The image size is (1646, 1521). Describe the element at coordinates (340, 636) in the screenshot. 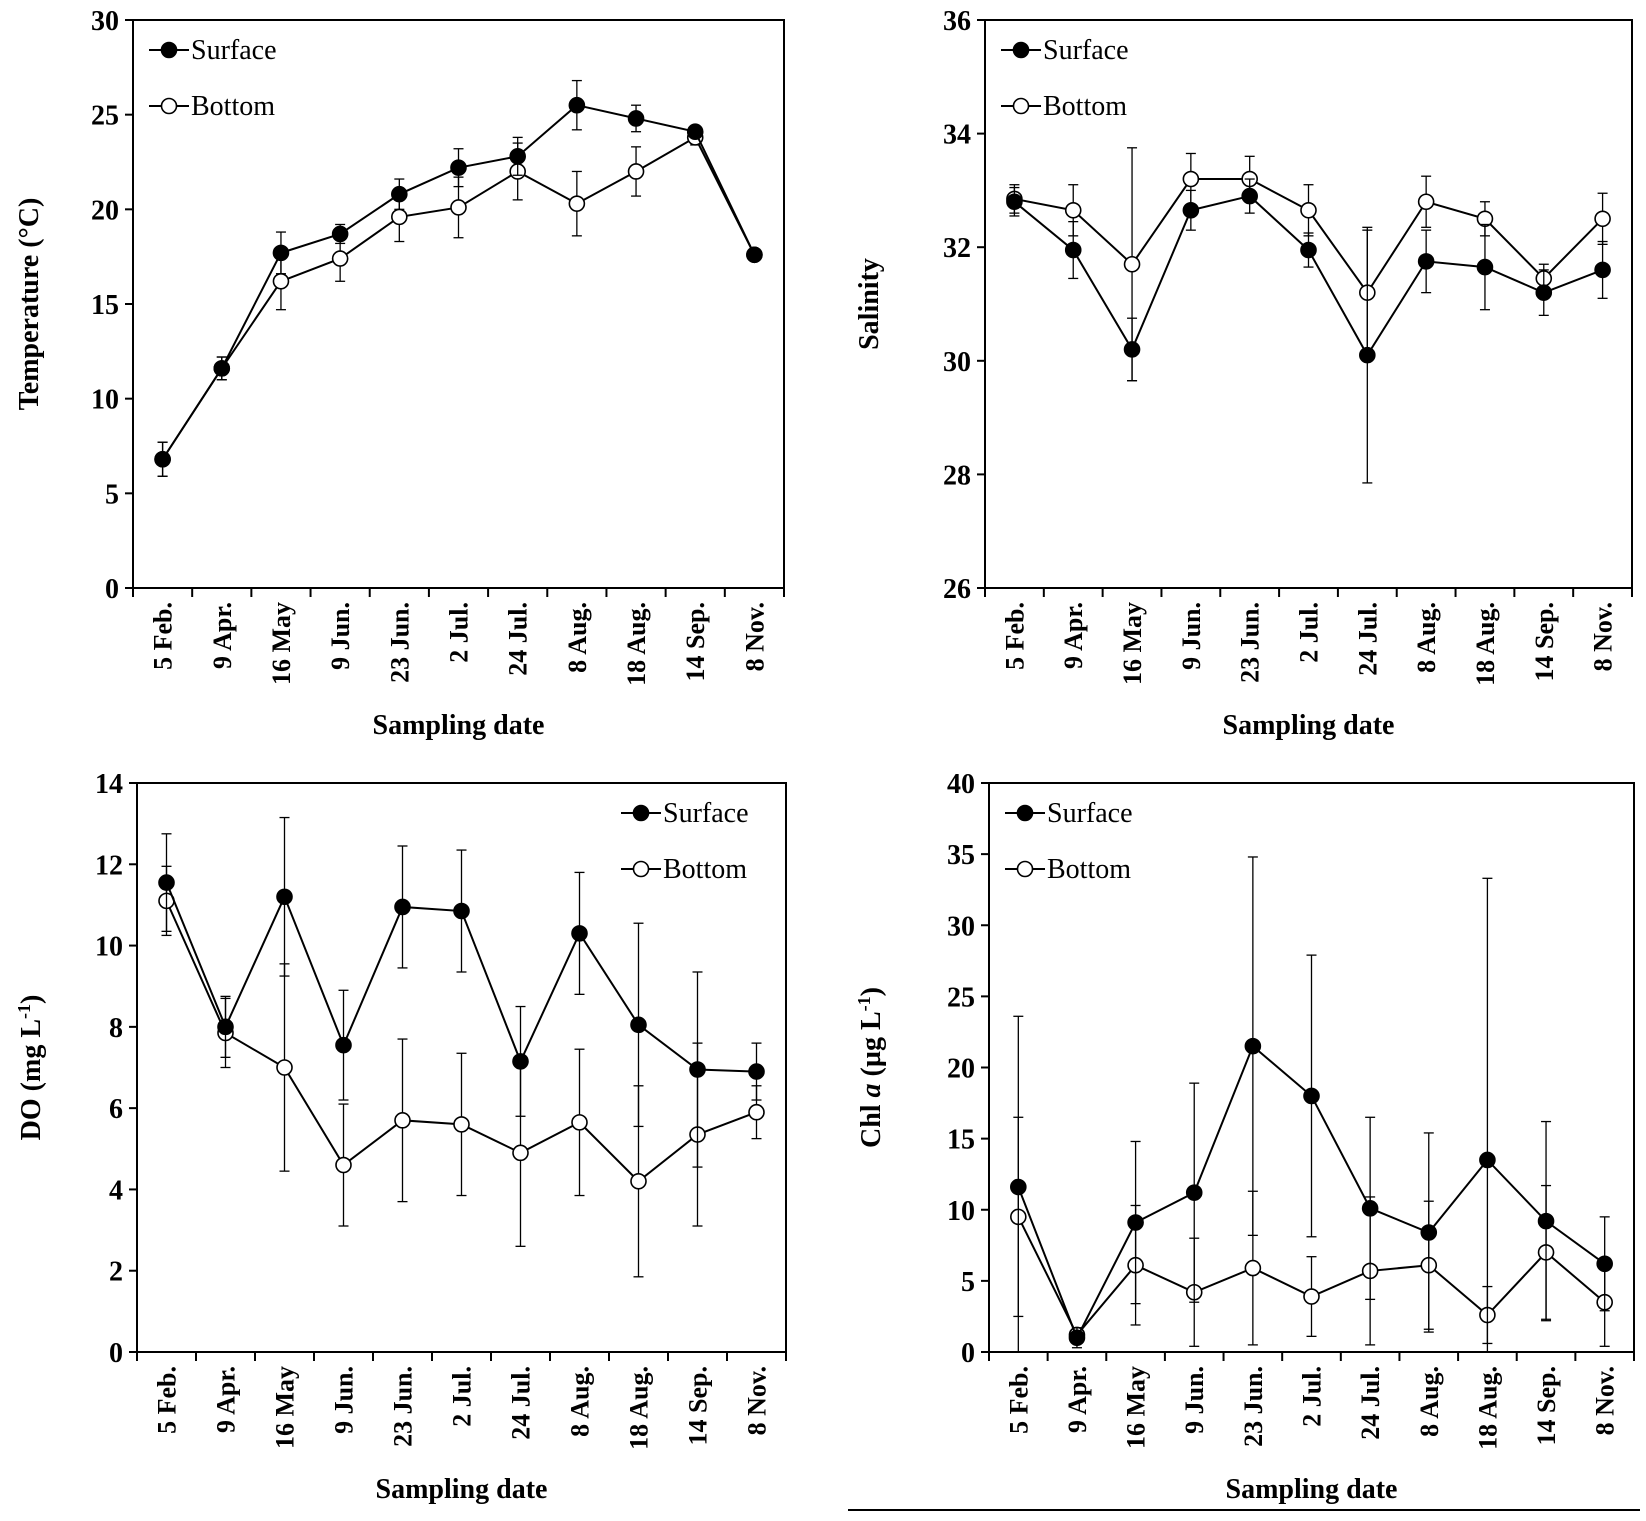

I see `x-tick-label: 9 Jun.` at that location.